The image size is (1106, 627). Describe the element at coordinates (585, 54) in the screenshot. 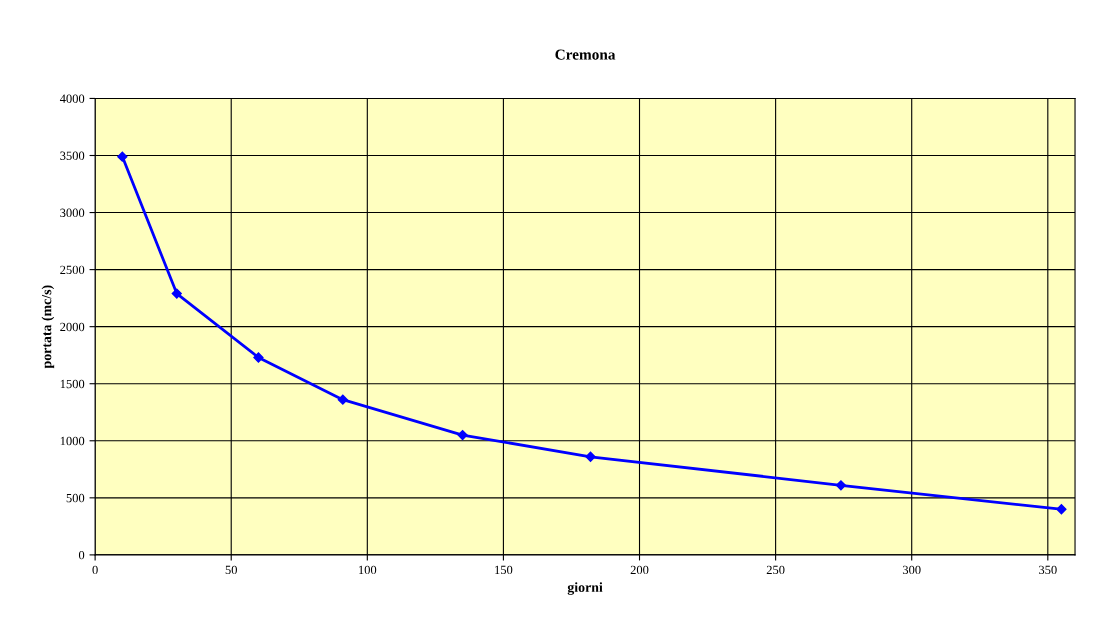

I see `chart-title: Cremona` at that location.